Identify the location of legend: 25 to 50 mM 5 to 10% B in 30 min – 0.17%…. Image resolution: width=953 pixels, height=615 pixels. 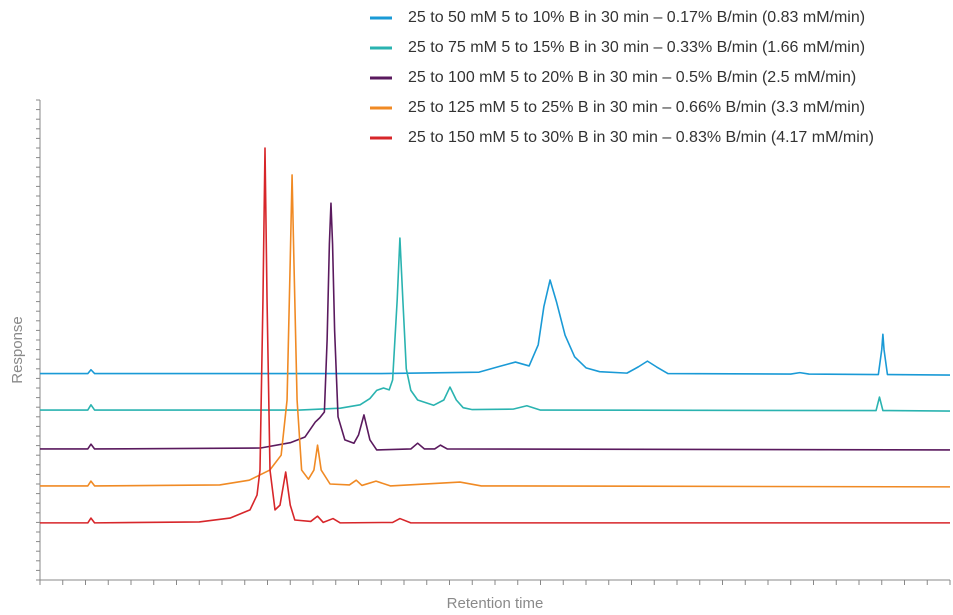
(622, 77).